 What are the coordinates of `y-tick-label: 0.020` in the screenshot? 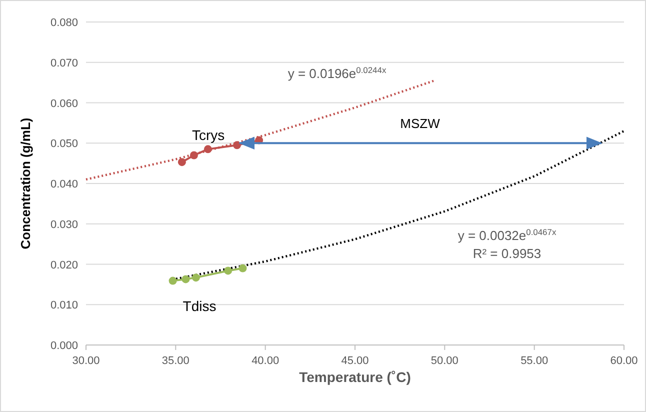 It's located at (64, 265).